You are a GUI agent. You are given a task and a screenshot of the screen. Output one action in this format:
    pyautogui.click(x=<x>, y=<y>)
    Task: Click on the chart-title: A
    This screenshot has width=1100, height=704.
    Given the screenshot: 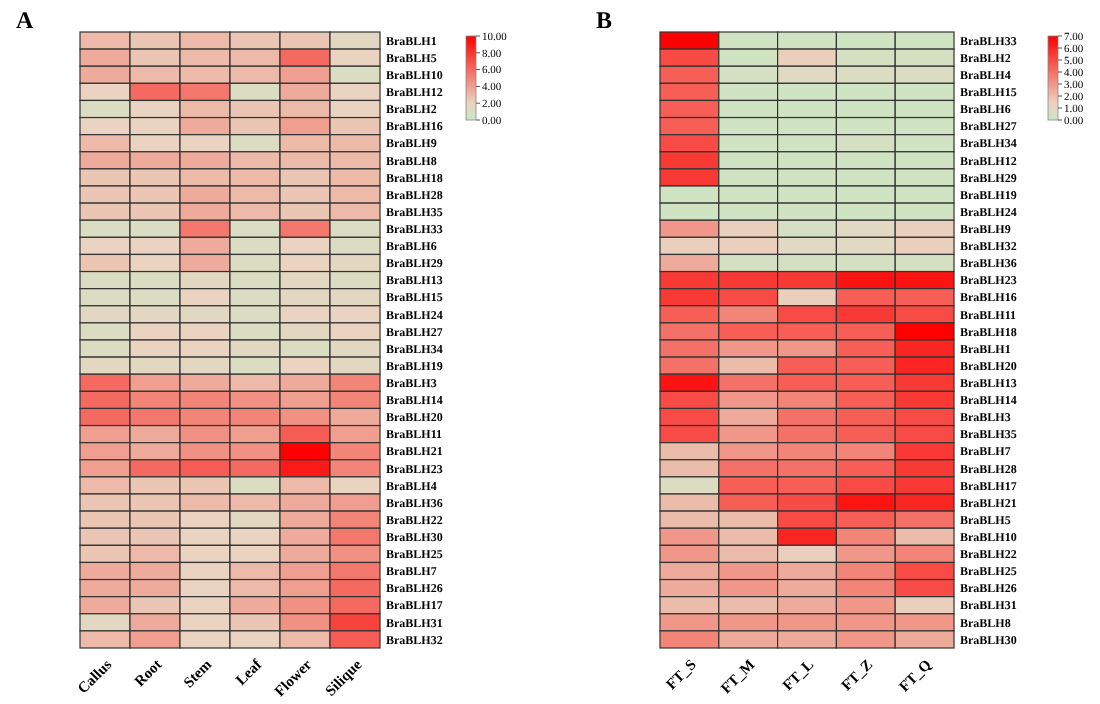 What is the action you would take?
    pyautogui.click(x=25, y=20)
    